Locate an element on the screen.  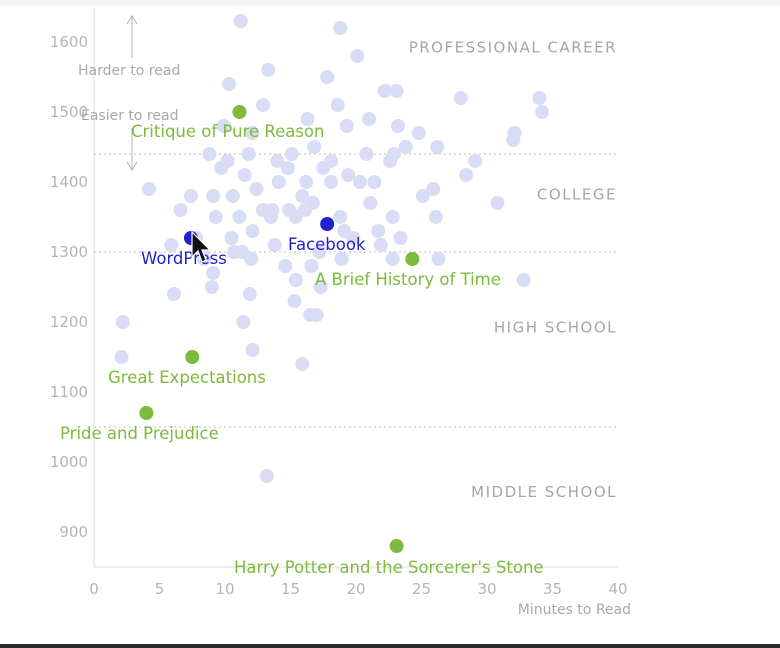
harder-to-read-label: Harder to read is located at coordinates (129, 71).